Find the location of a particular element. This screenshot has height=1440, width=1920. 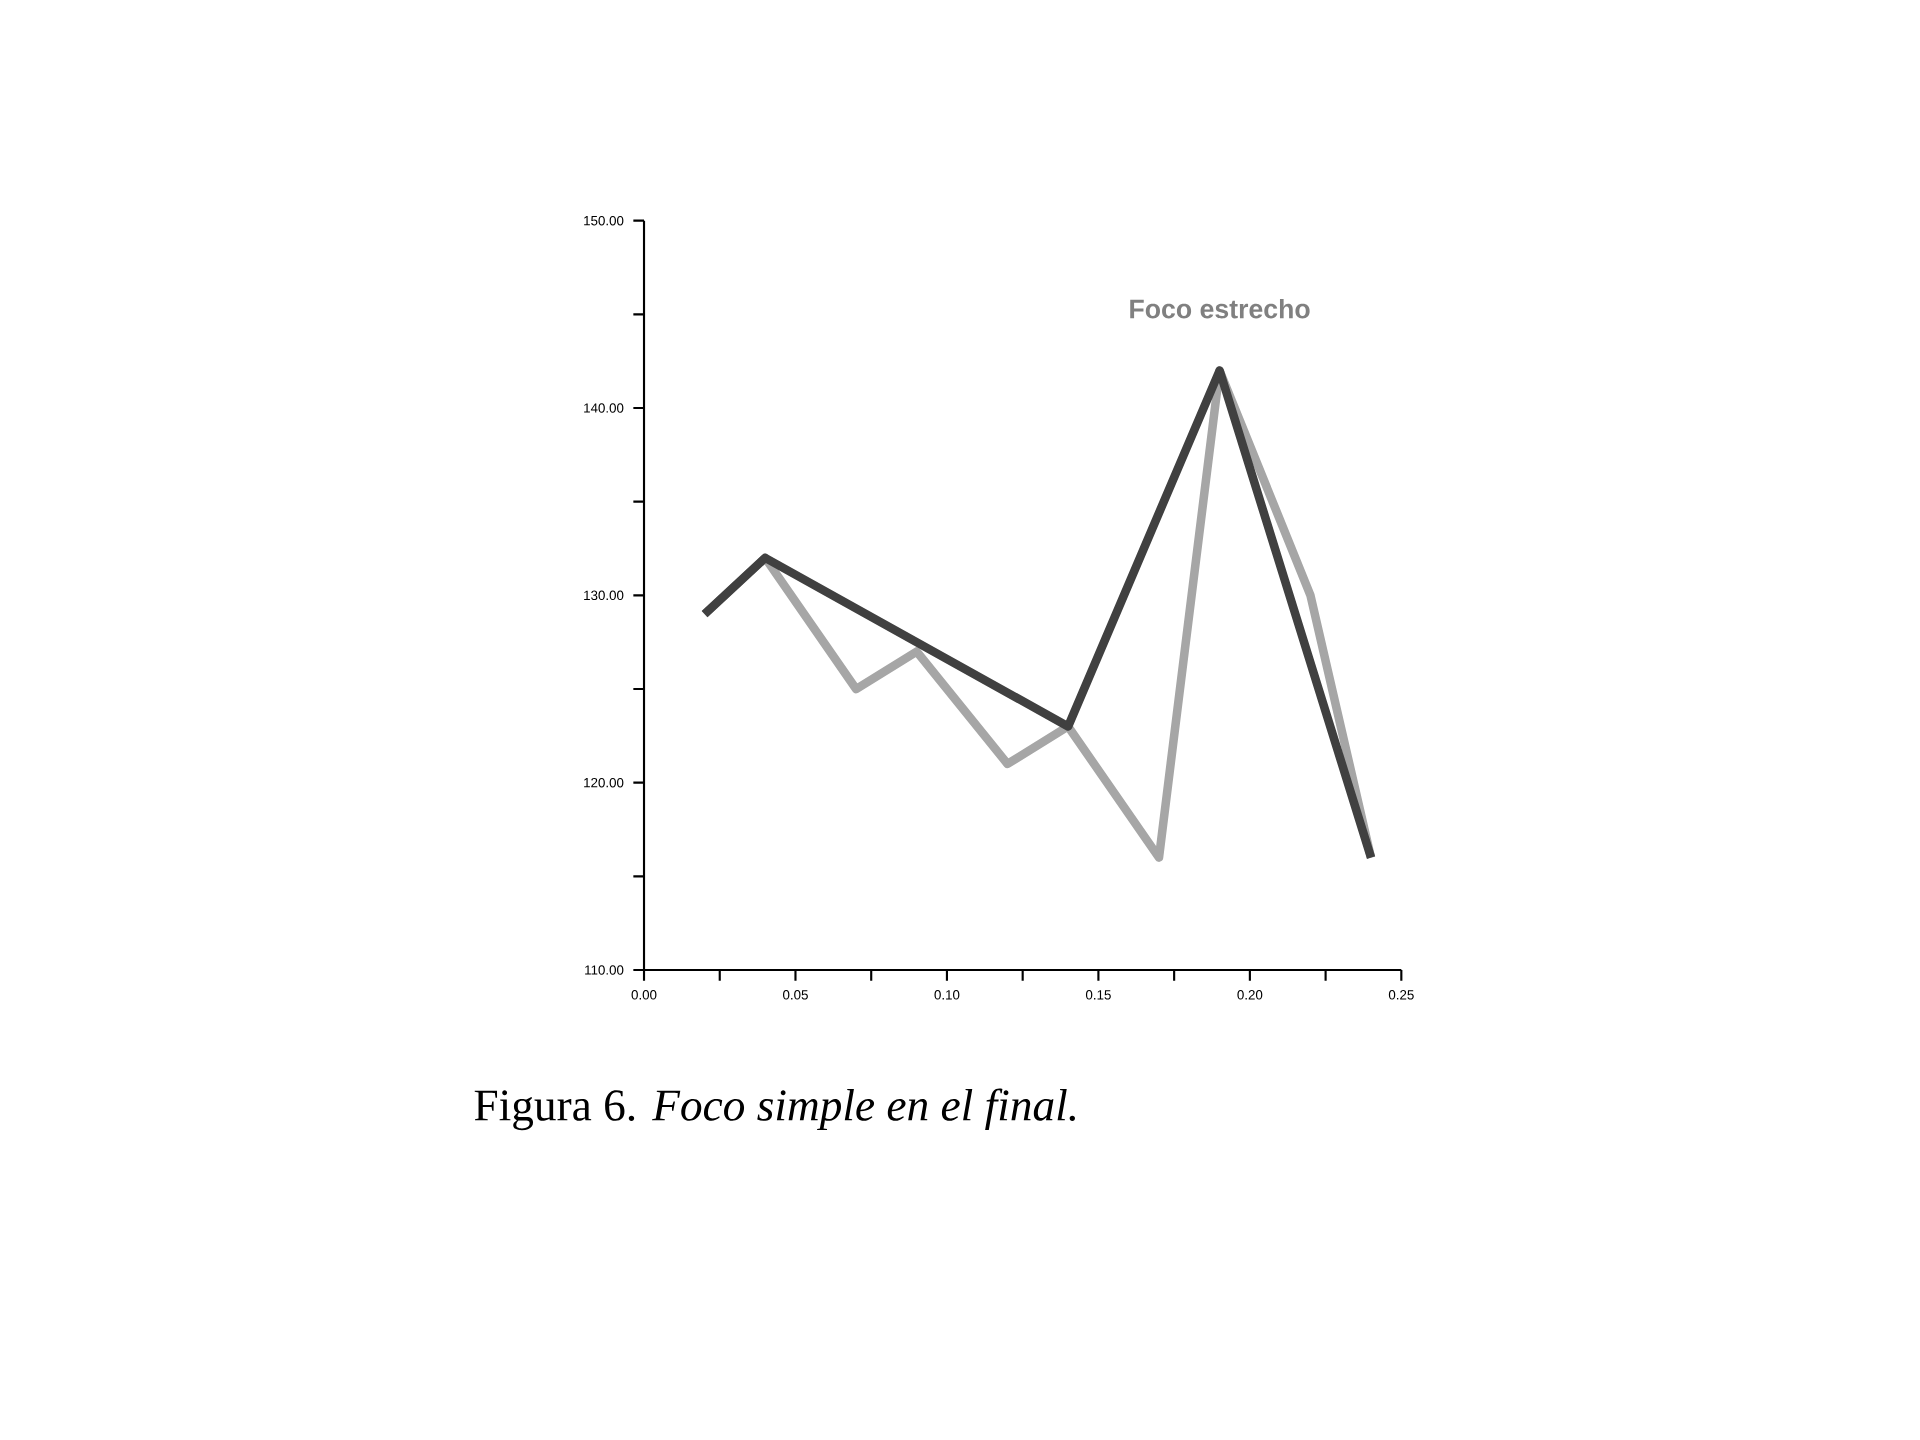

annotation: Foco estrecho is located at coordinates (1220, 308).